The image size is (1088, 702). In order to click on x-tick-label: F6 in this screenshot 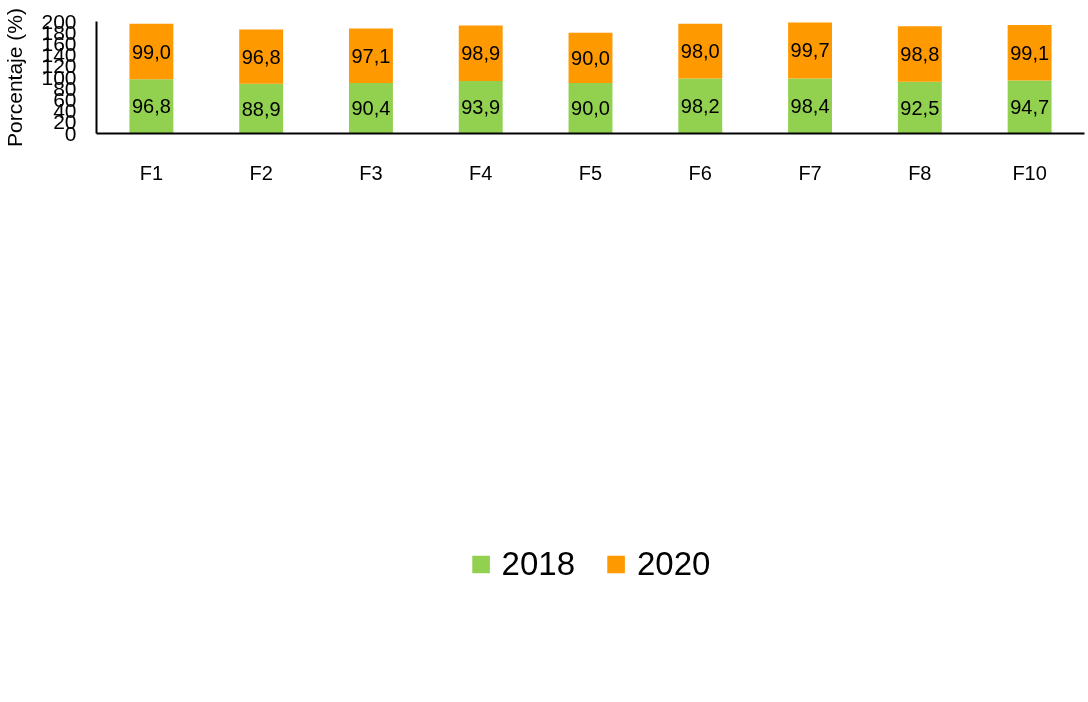, I will do `click(700, 172)`.